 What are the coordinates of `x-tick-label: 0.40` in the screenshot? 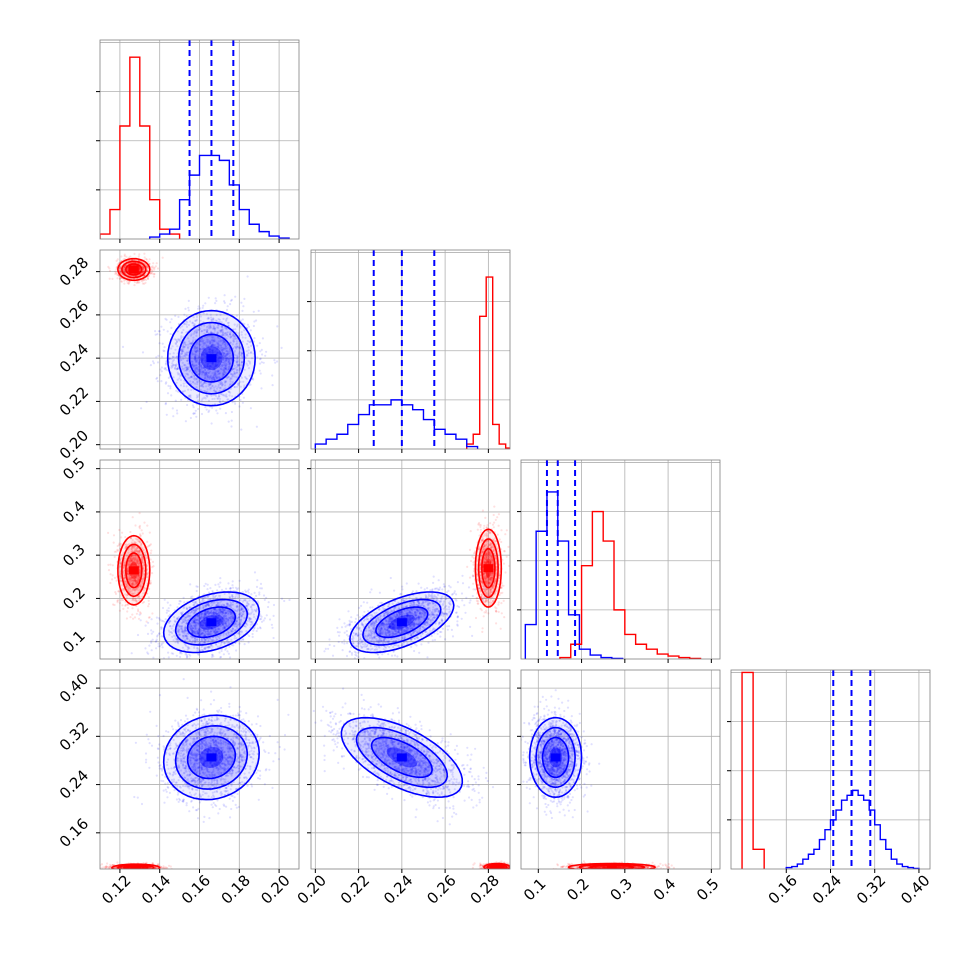 It's located at (915, 889).